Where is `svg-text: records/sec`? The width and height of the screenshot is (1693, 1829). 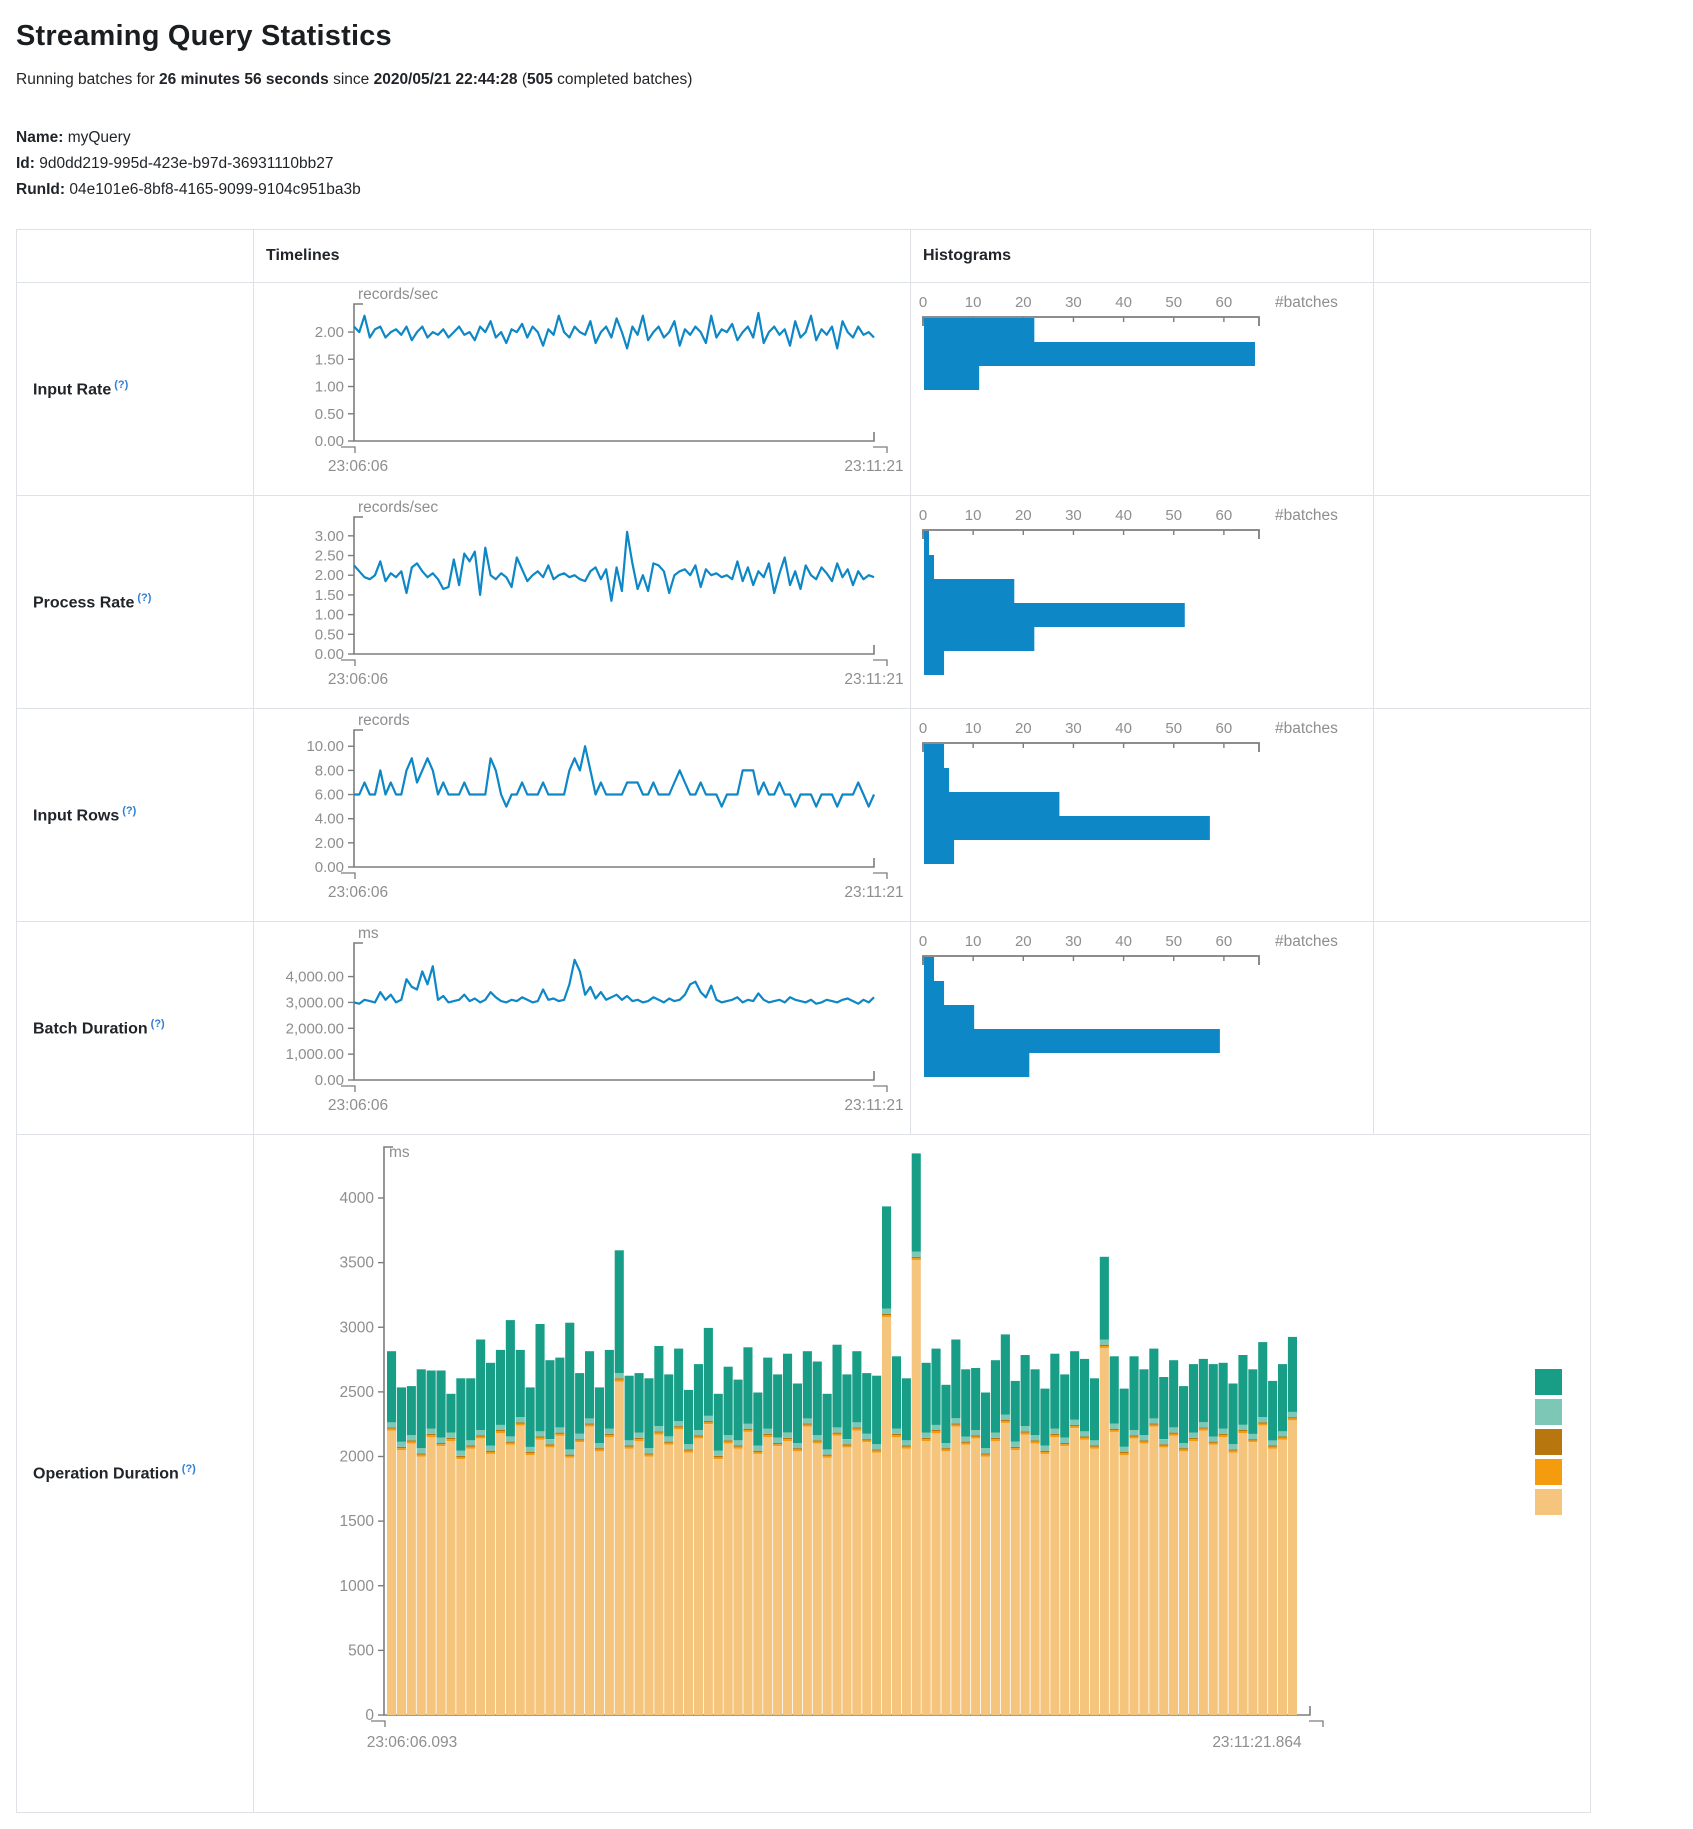 svg-text: records/sec is located at coordinates (398, 507).